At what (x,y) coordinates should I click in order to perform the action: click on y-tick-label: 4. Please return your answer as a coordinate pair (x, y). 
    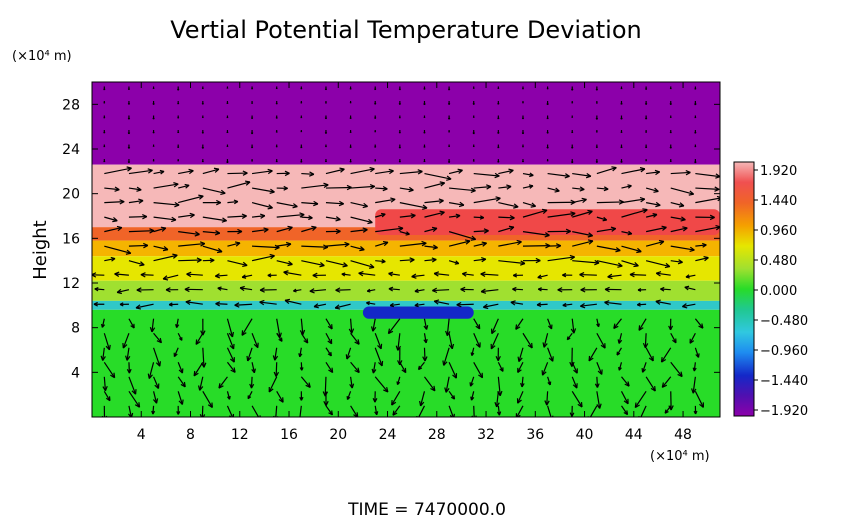
    Looking at the image, I should click on (75, 373).